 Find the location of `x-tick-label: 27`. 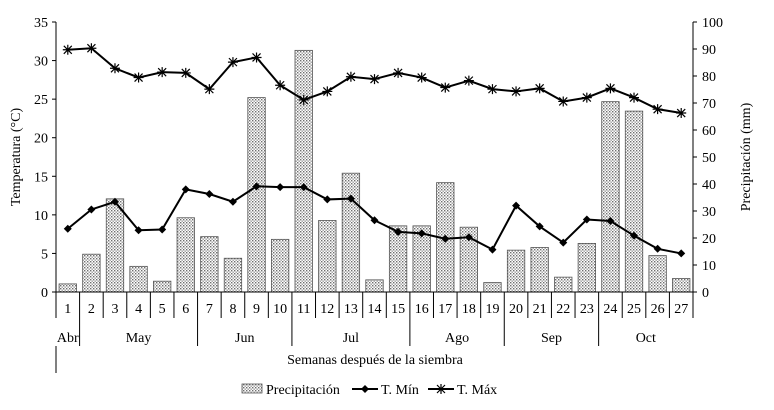

x-tick-label: 27 is located at coordinates (681, 309).